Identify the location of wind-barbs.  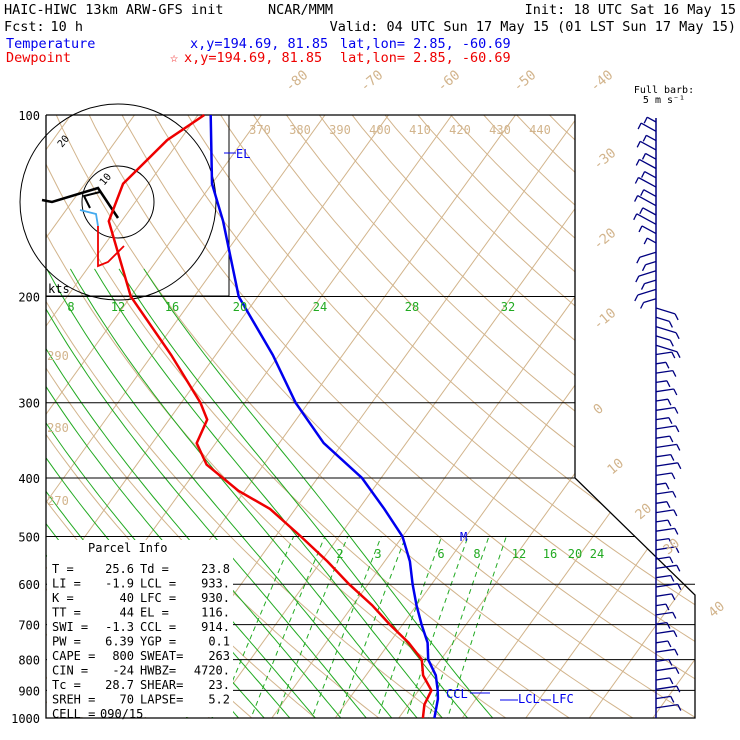
(657, 417).